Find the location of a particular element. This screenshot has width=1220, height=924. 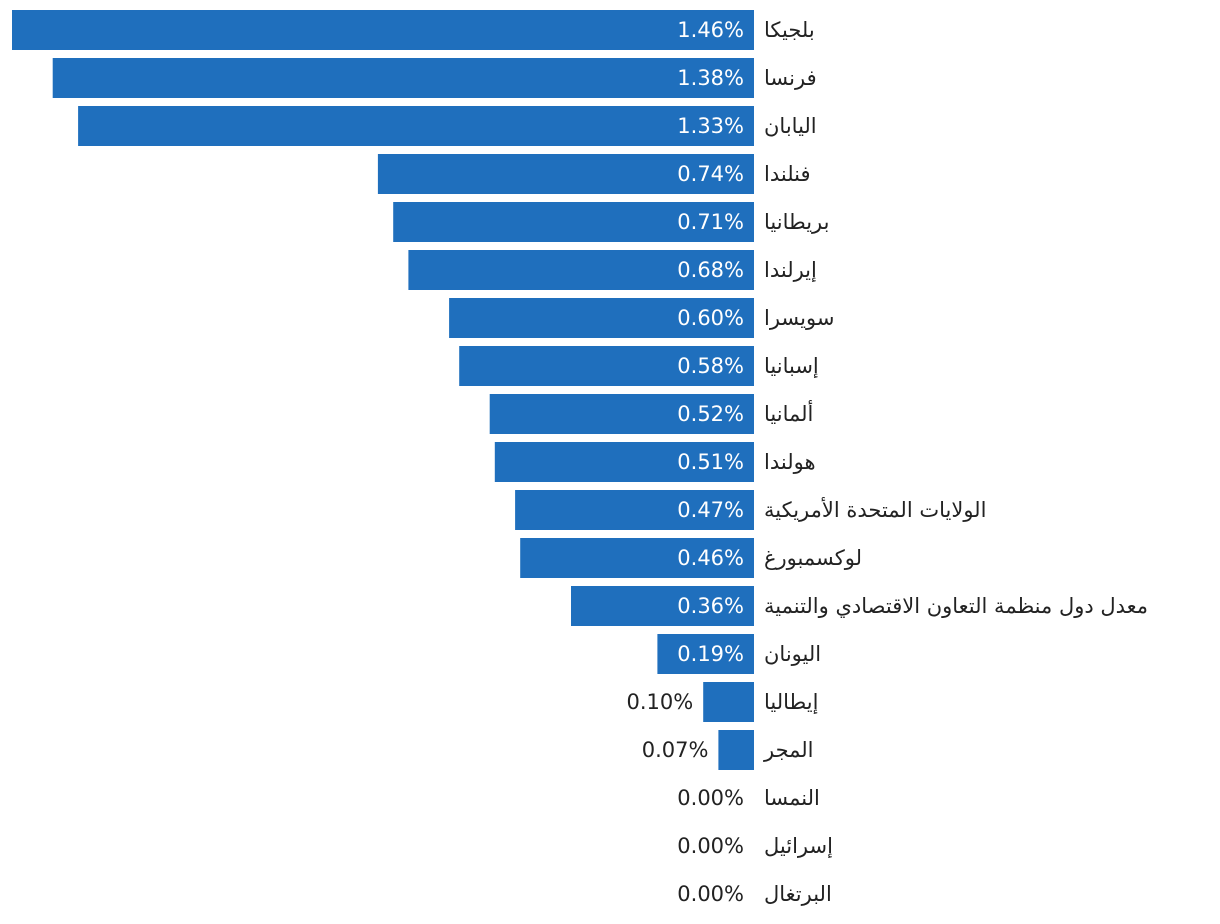

category-label: هولندا is located at coordinates (790, 462).